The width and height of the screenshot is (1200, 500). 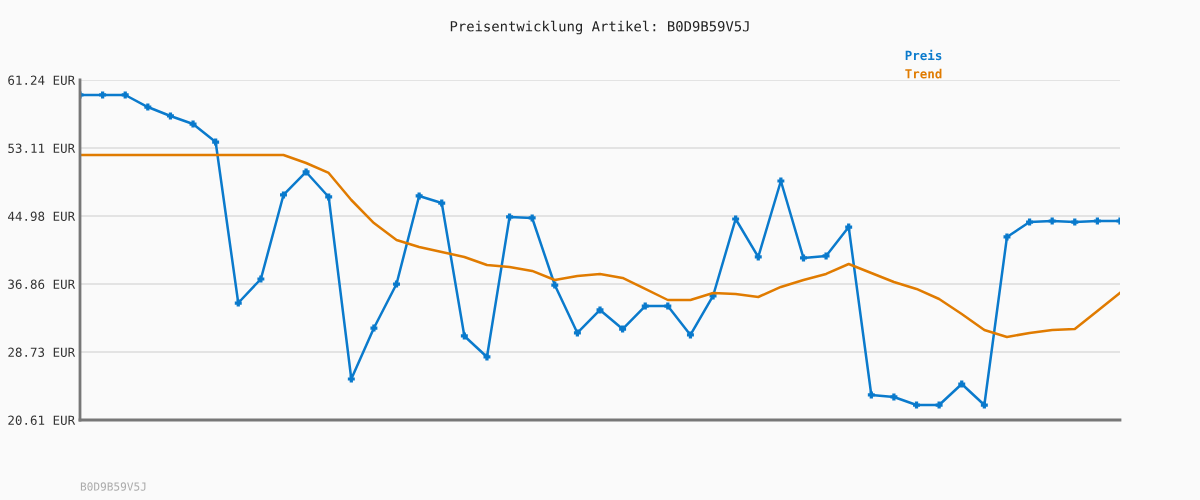 I want to click on text: B0D9B59V5J, so click(x=113, y=486).